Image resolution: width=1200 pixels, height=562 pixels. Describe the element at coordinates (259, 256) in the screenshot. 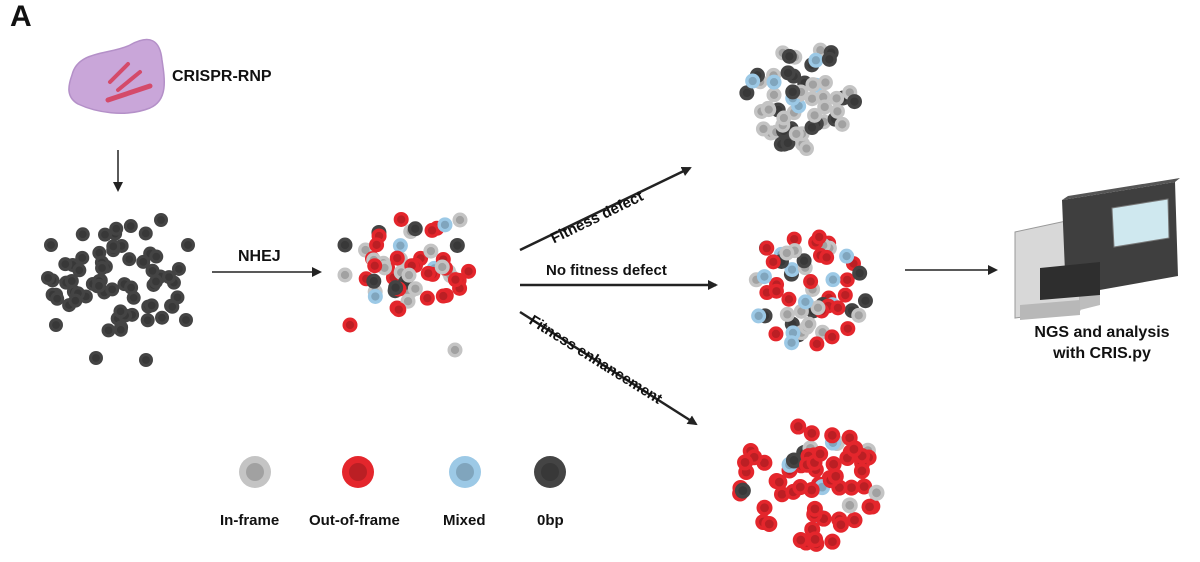

I see `nhej-label: NHEJ` at that location.